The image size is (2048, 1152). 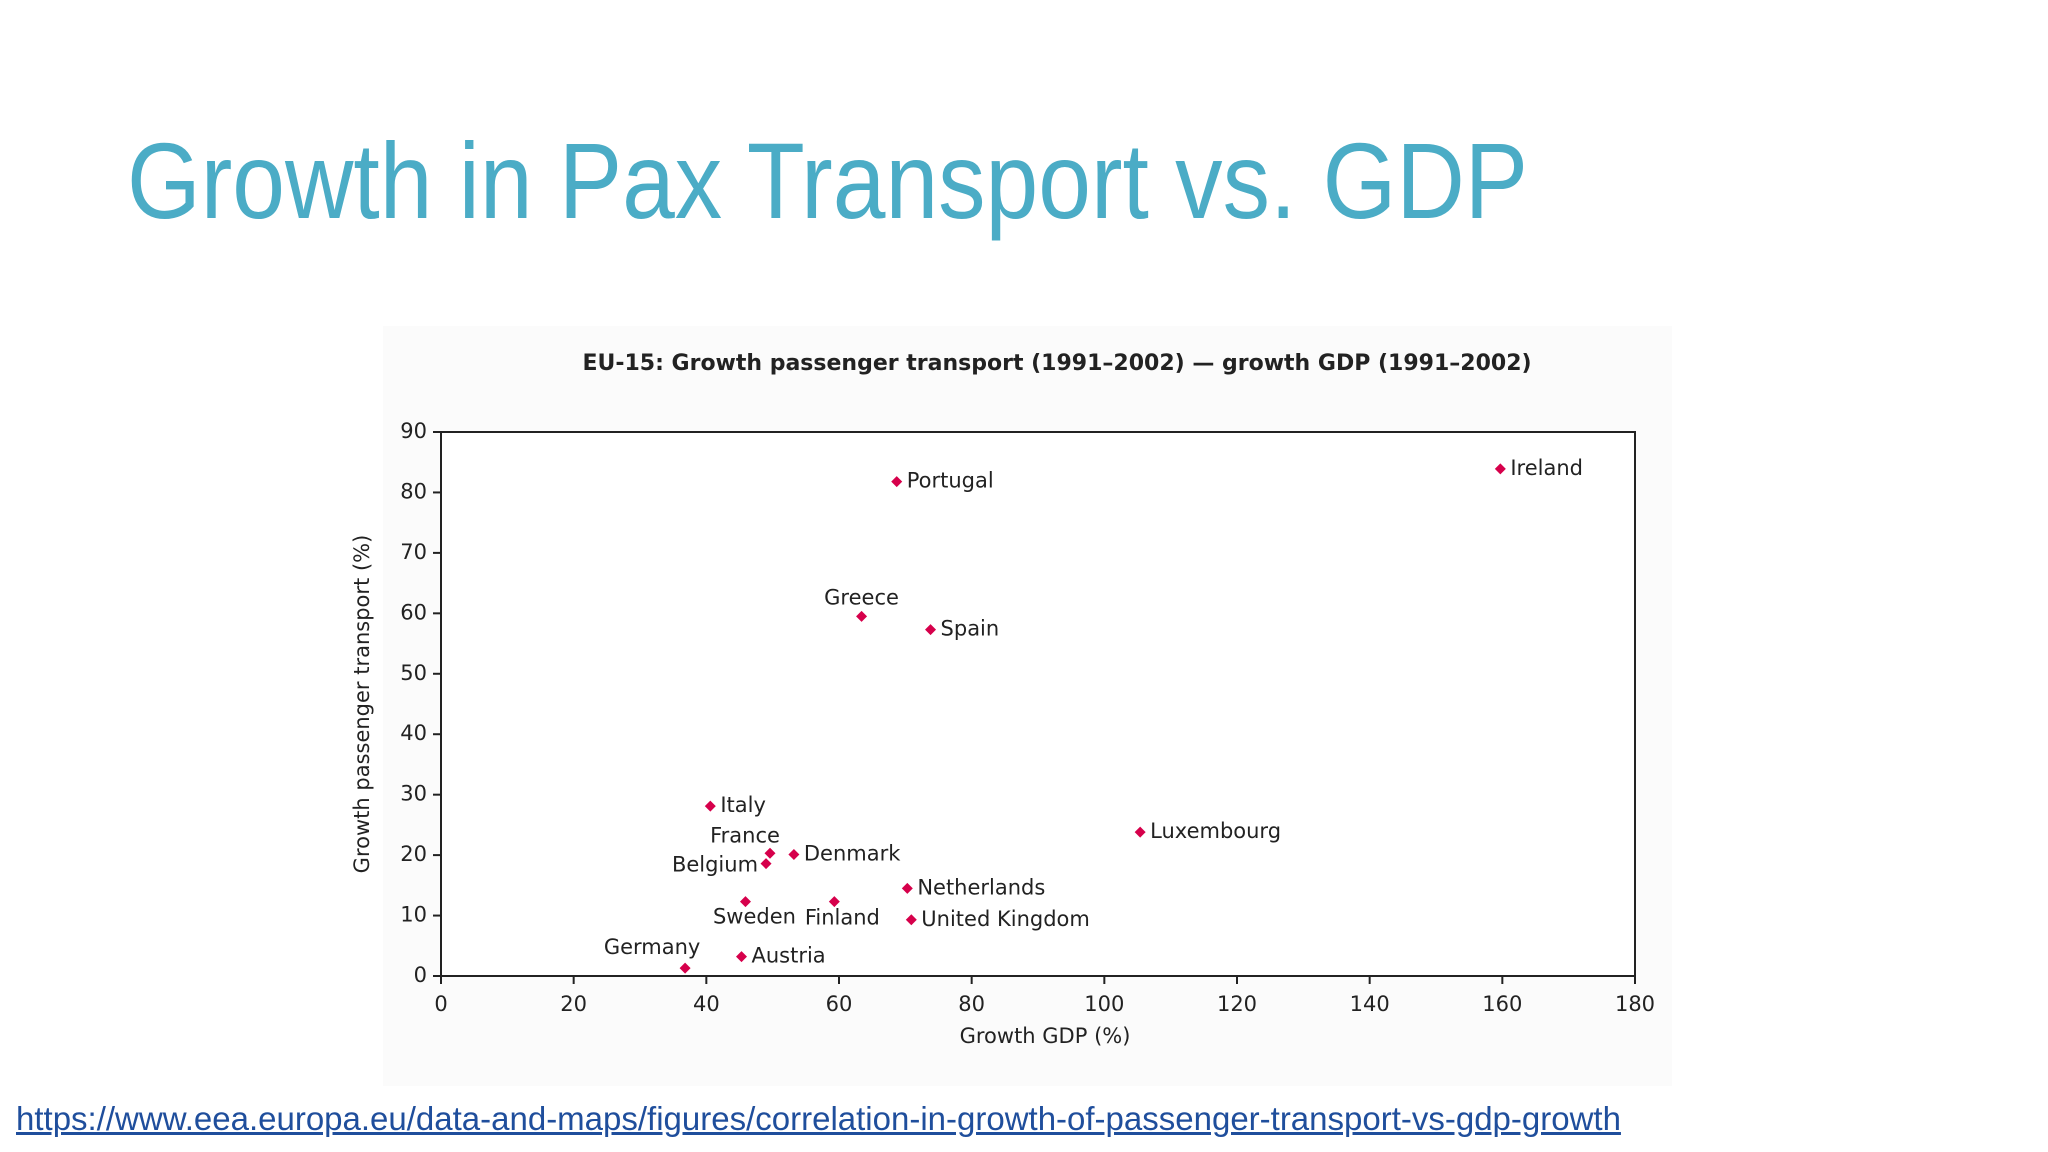 What do you see at coordinates (1215, 831) in the screenshot?
I see `point-label: Luxembourg` at bounding box center [1215, 831].